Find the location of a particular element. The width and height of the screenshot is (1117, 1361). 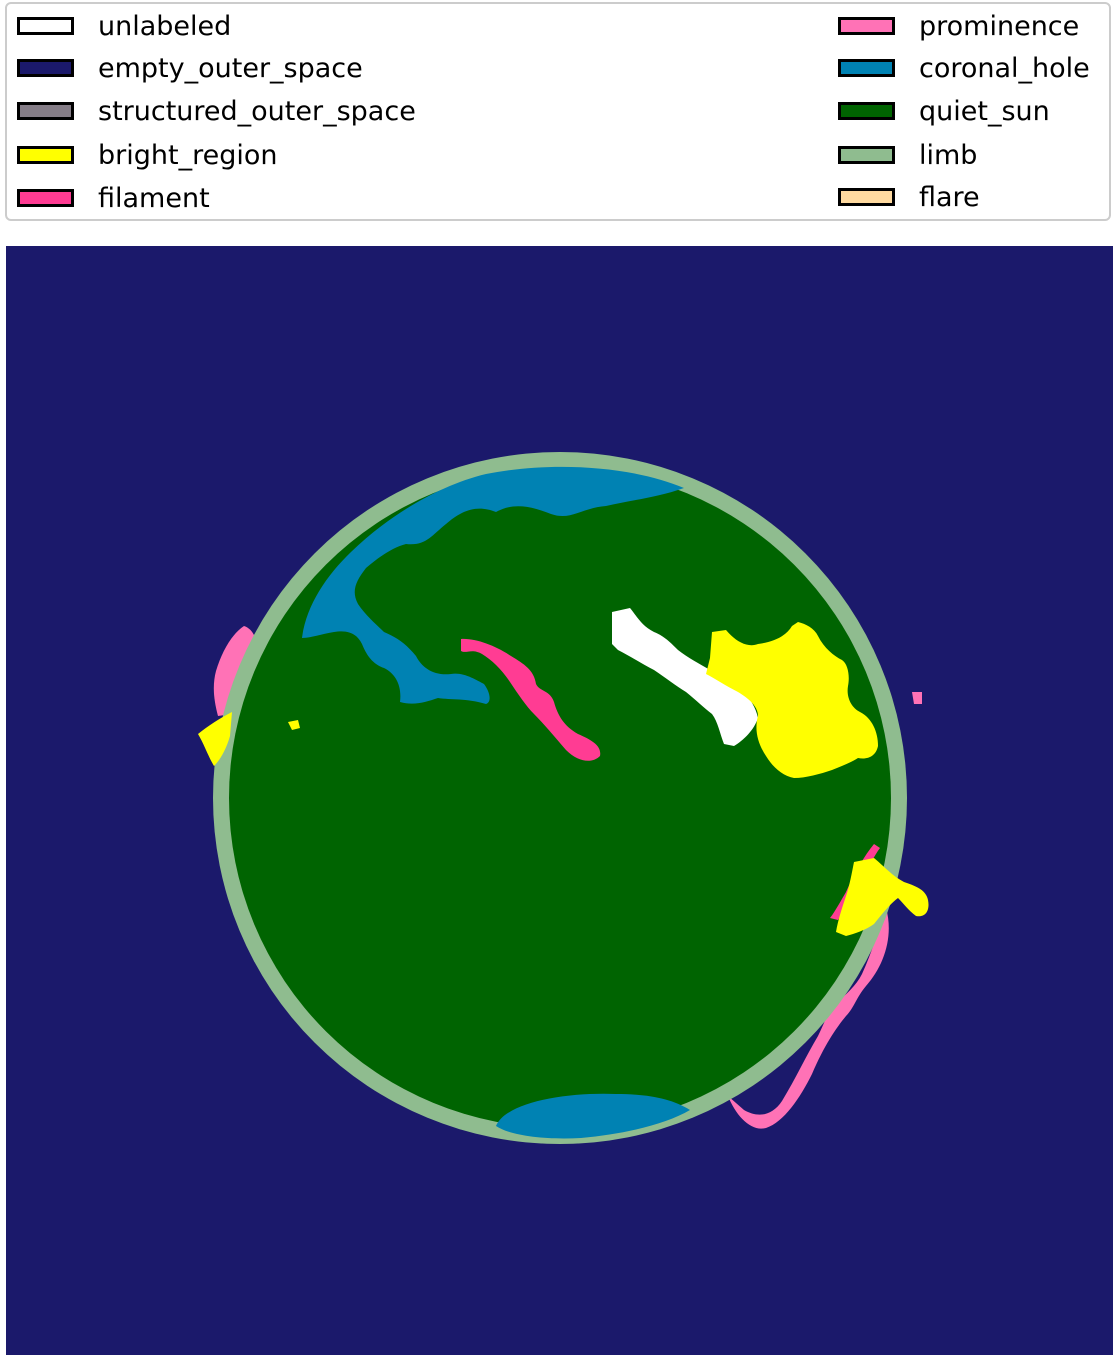

swatch-unlabeled is located at coordinates (45, 26).